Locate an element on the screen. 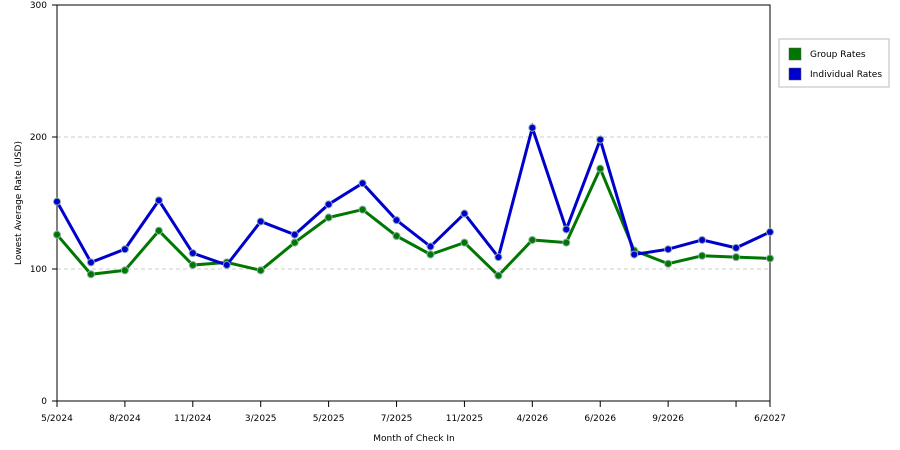 Image resolution: width=900 pixels, height=450 pixels. y-axis-label: Lowest Average Rate (USD) is located at coordinates (19, 203).